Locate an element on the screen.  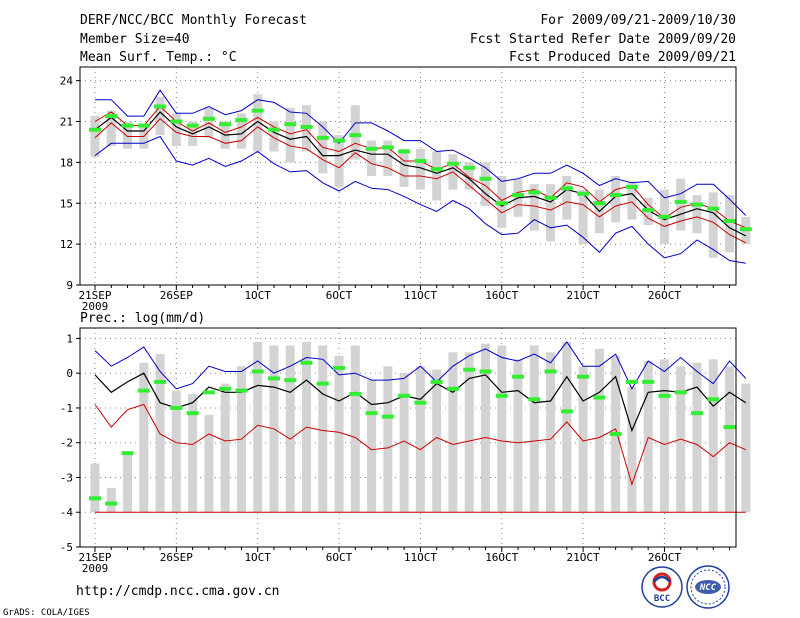
y-tick-label: -5 is located at coordinates (66, 547).